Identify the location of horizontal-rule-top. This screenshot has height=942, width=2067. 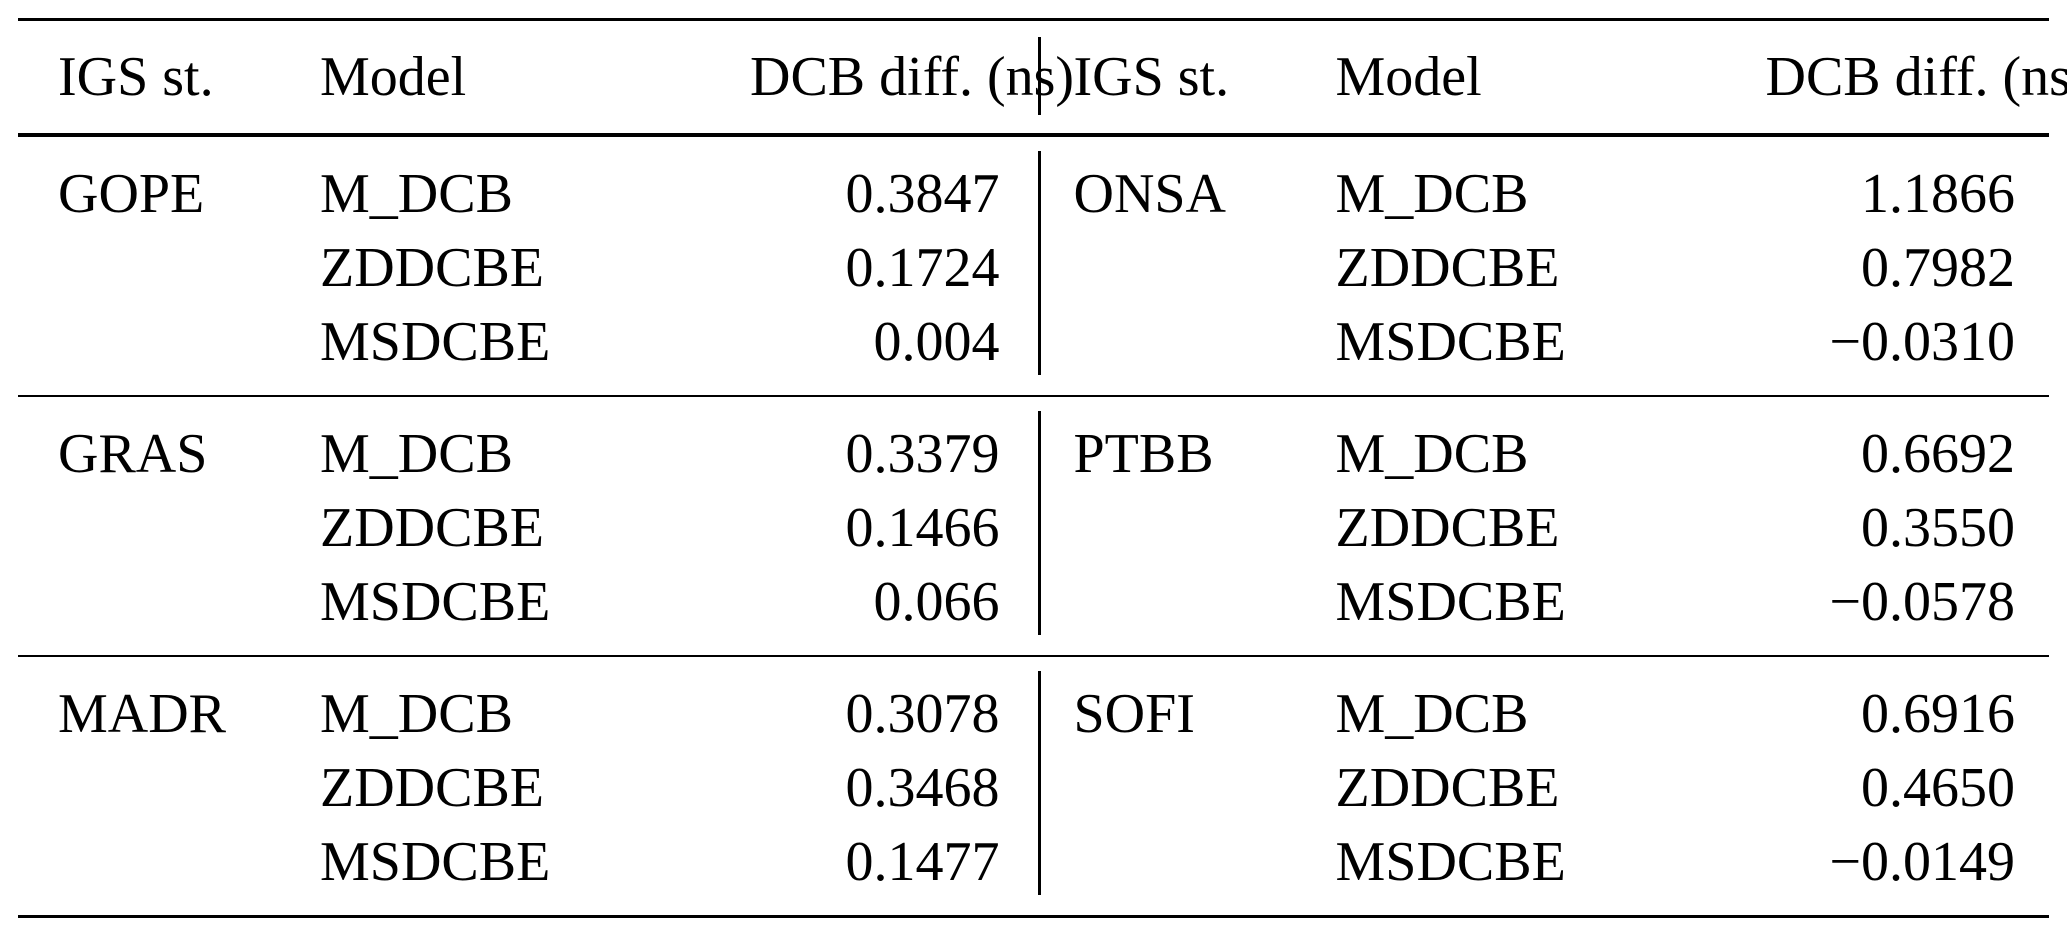
(1033, 19).